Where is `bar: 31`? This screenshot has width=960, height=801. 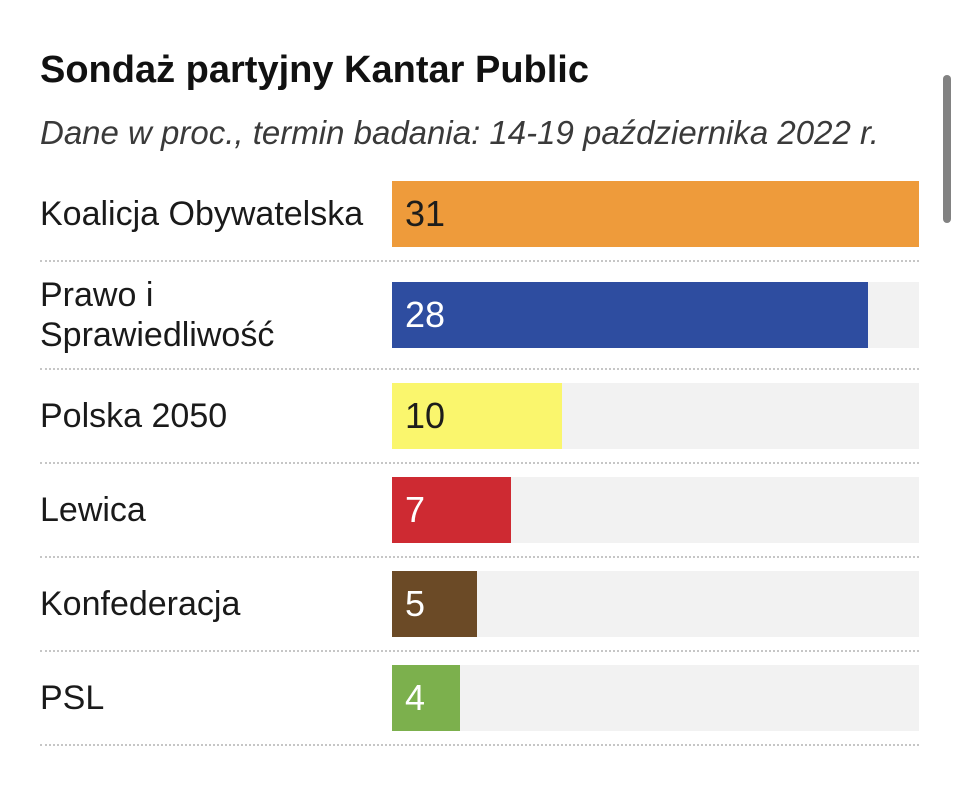 bar: 31 is located at coordinates (655, 214).